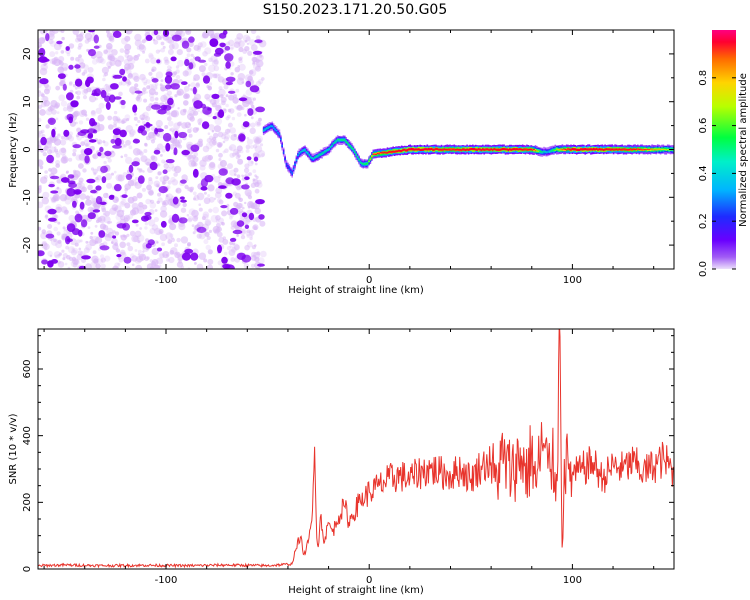 The height and width of the screenshot is (600, 750). I want to click on colorbar-tick-label: 0.0, so click(703, 269).